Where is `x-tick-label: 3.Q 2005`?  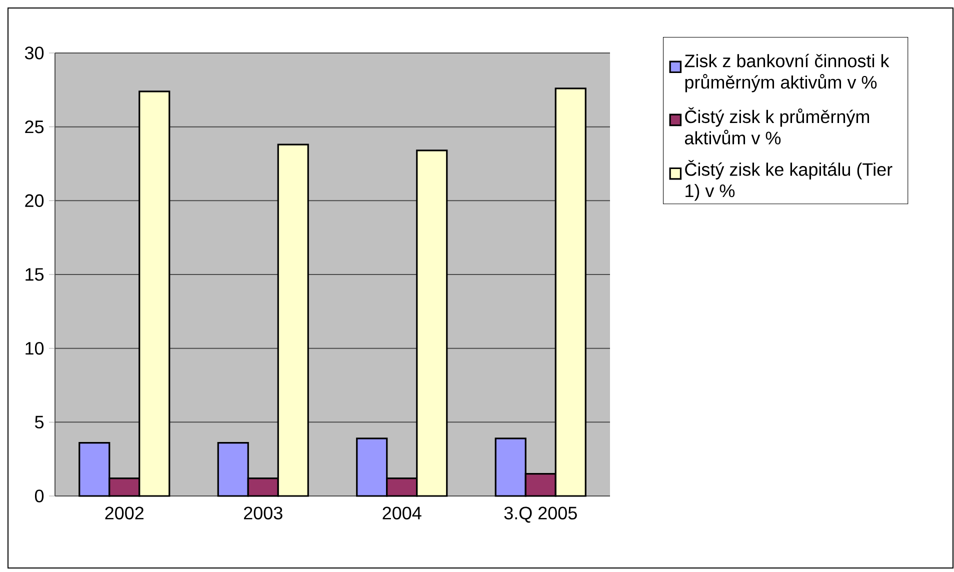
x-tick-label: 3.Q 2005 is located at coordinates (540, 514).